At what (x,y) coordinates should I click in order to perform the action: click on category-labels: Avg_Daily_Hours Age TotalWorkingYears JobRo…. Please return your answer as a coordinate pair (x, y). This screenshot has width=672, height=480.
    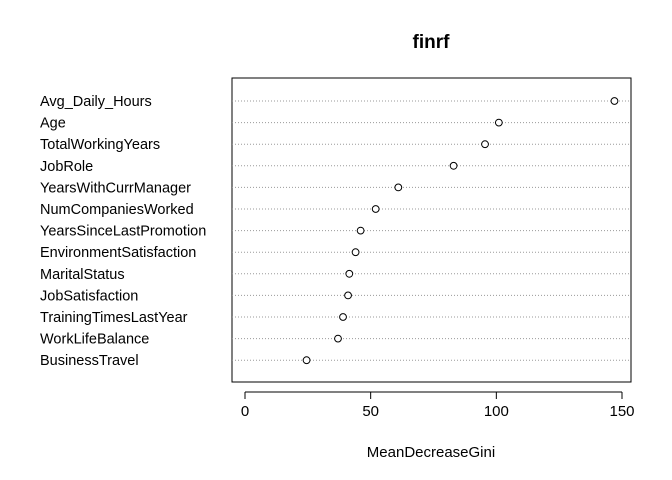
    Looking at the image, I should click on (123, 231).